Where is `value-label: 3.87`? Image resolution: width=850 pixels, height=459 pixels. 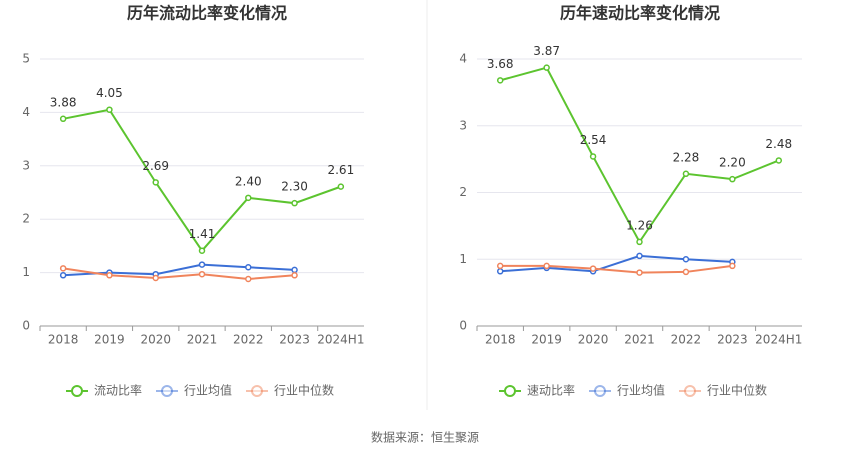
value-label: 3.87 is located at coordinates (546, 51).